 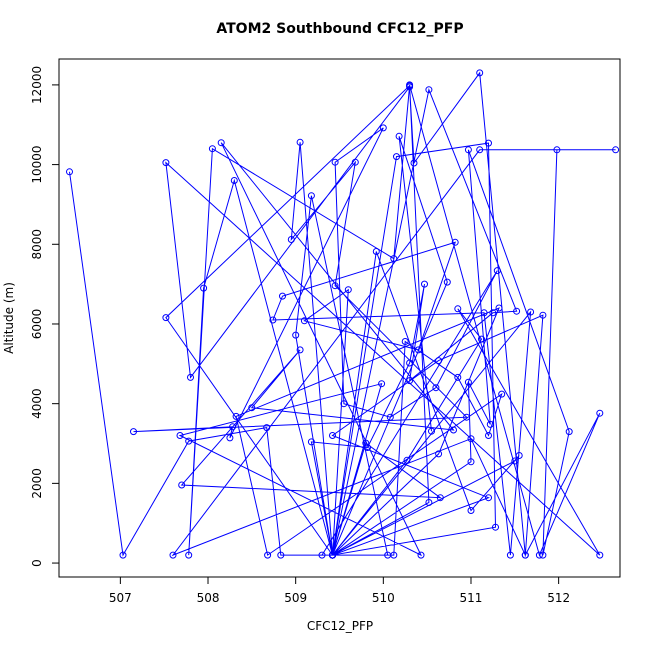 I want to click on x-axis: 507 508 509 510 511 512, so click(x=339, y=590).